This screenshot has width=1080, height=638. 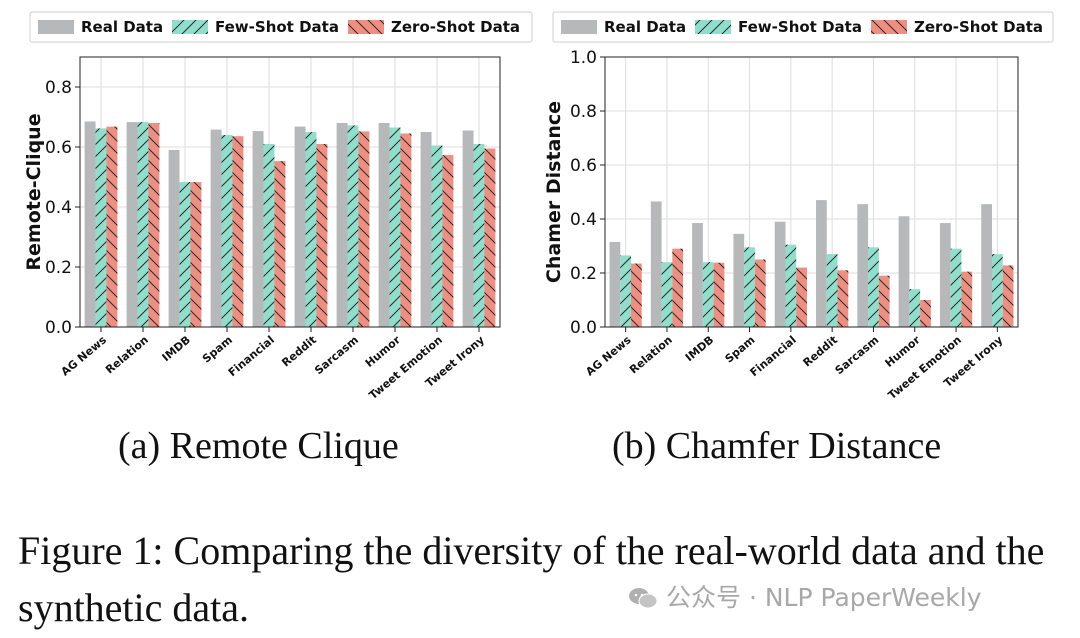 What do you see at coordinates (925, 367) in the screenshot?
I see `x-tick-label: Tweet Emotion` at bounding box center [925, 367].